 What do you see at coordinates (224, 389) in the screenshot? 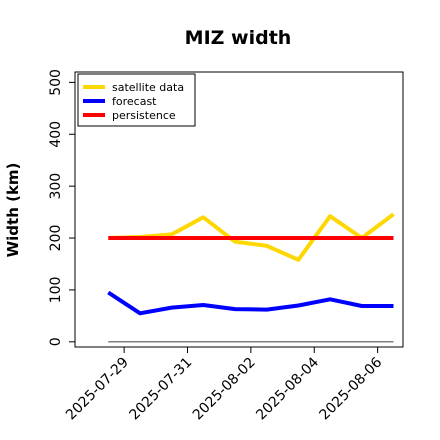
I see `x-tick-label: 2025-08-02` at bounding box center [224, 389].